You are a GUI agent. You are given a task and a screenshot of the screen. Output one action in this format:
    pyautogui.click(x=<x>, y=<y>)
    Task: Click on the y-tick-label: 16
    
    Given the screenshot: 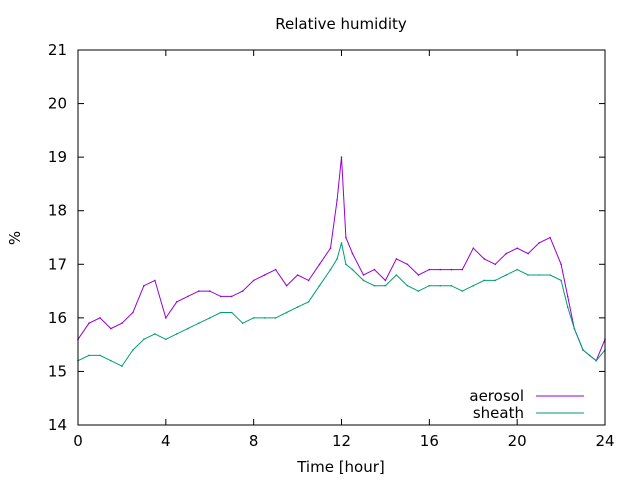 What is the action you would take?
    pyautogui.click(x=57, y=318)
    